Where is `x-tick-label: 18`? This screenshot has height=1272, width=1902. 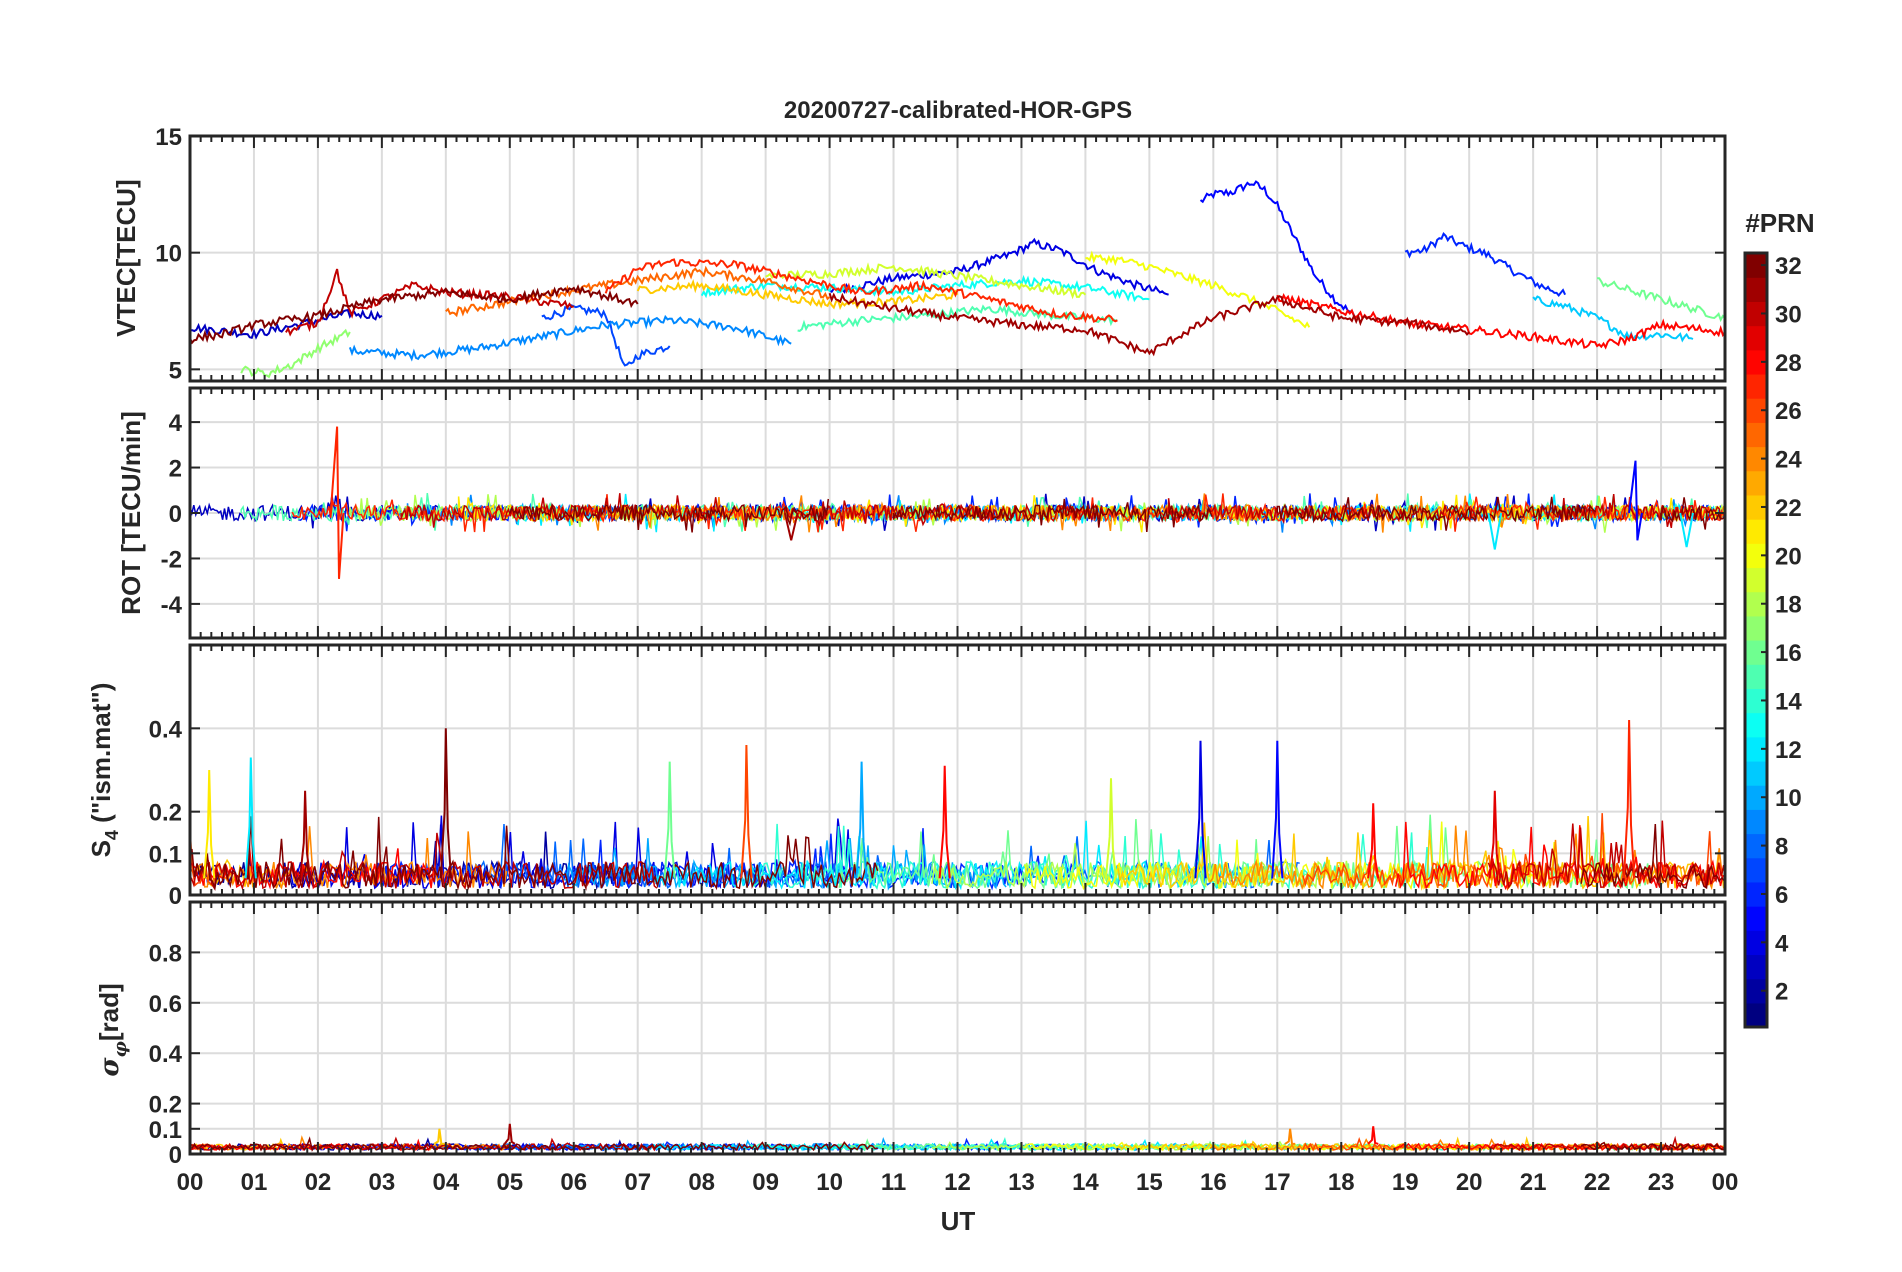
x-tick-label: 18 is located at coordinates (1341, 1182).